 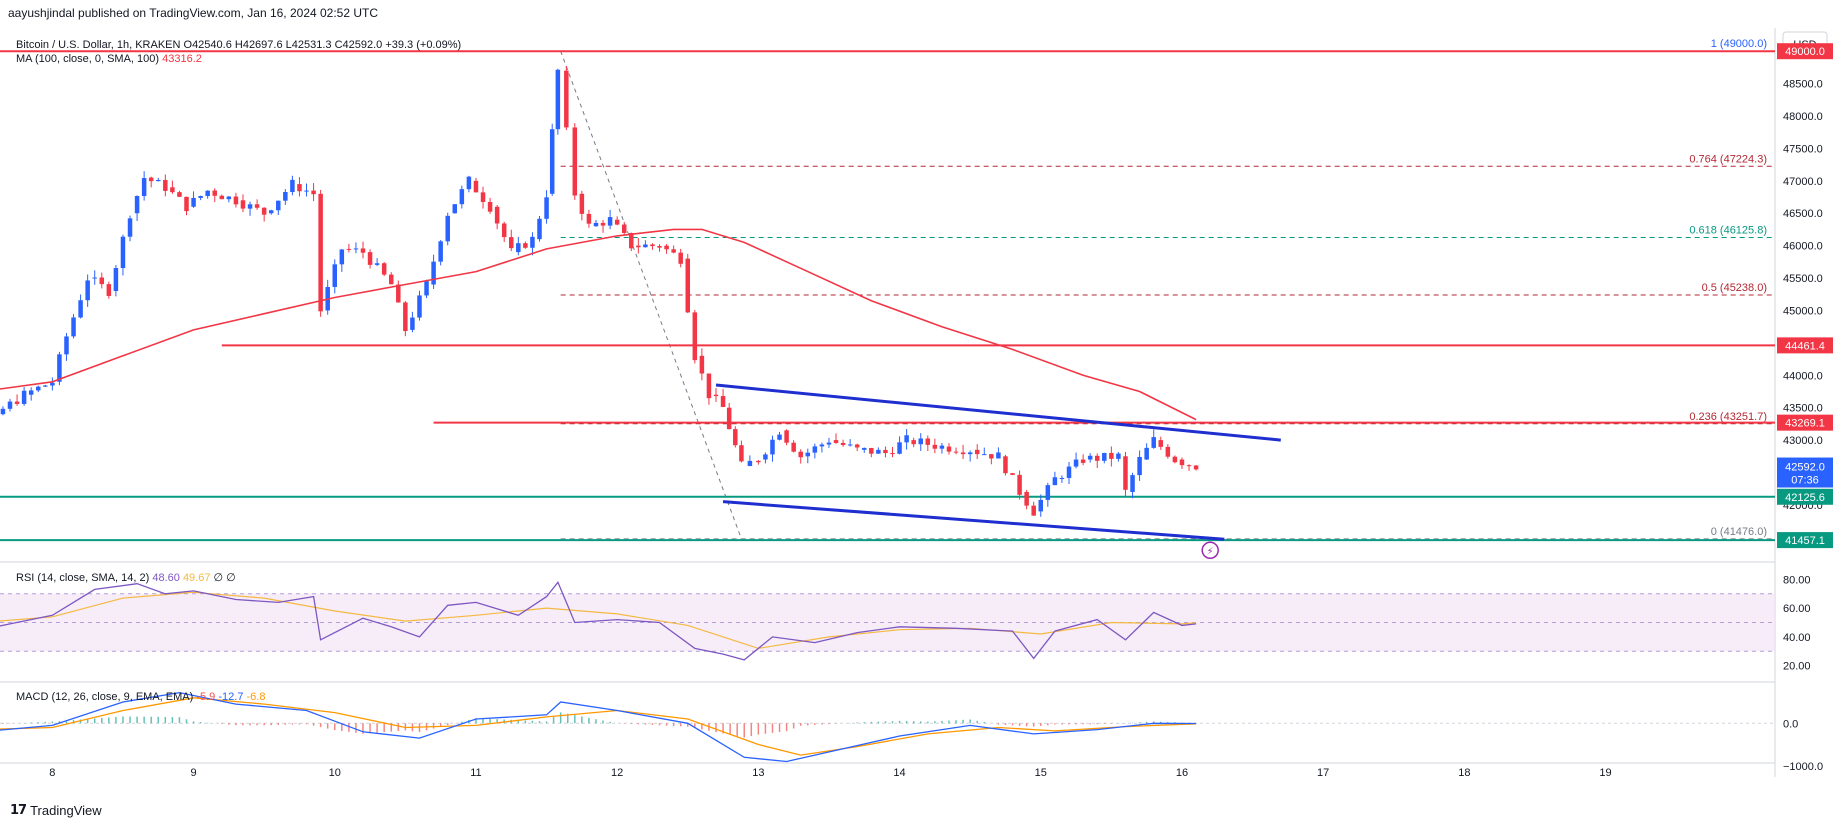 What do you see at coordinates (1728, 230) in the screenshot?
I see `fib-level-label: 0.618 (46125.8)` at bounding box center [1728, 230].